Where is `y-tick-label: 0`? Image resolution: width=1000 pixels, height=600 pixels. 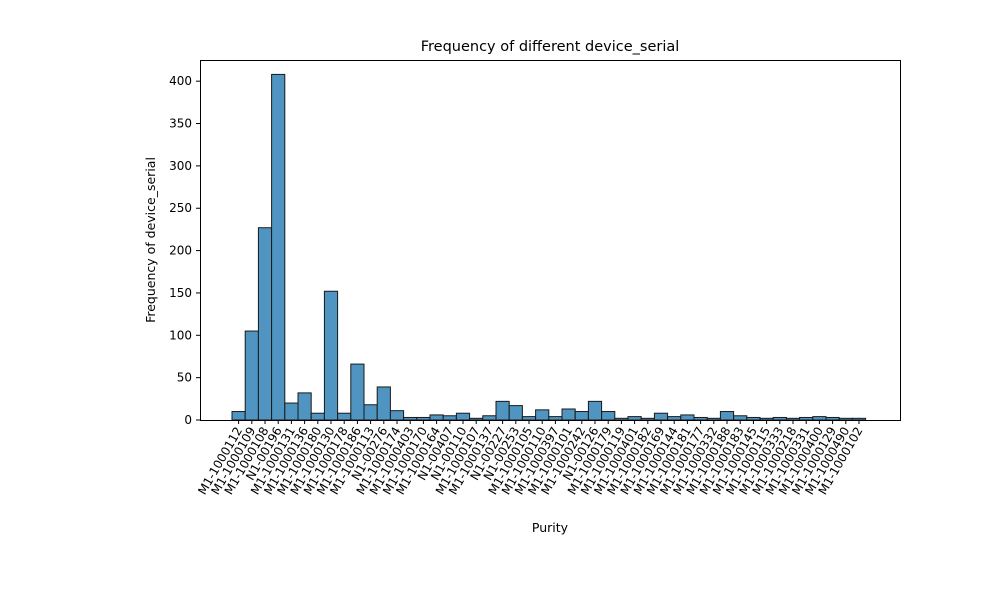
y-tick-label: 0 is located at coordinates (188, 420).